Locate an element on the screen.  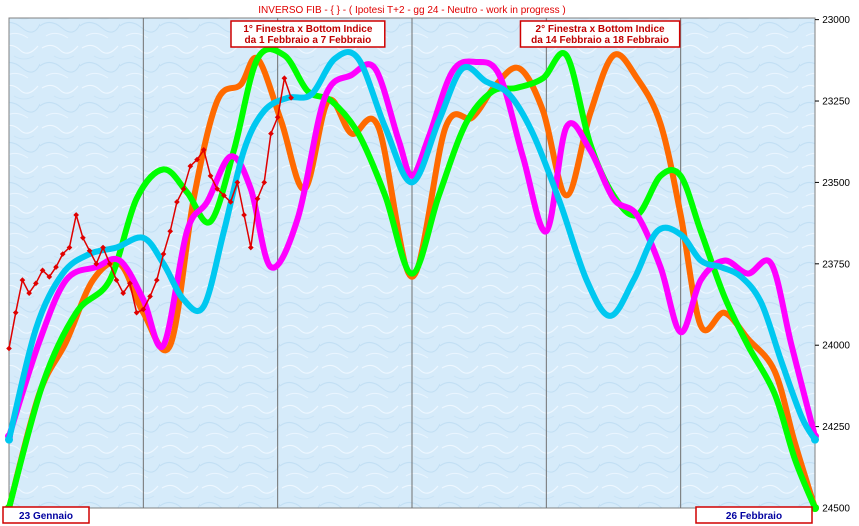
window-annotation-line2: da 1 Febbraio a 7 Febbraio is located at coordinates (308, 40).